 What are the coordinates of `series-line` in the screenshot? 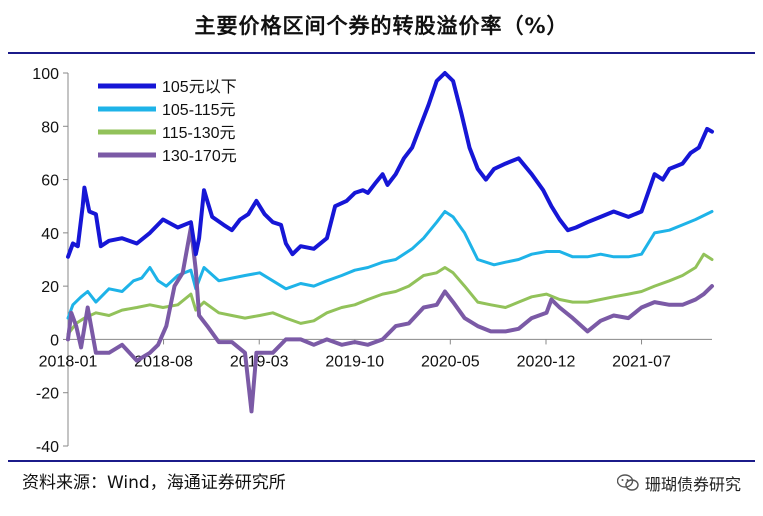 It's located at (390, 294).